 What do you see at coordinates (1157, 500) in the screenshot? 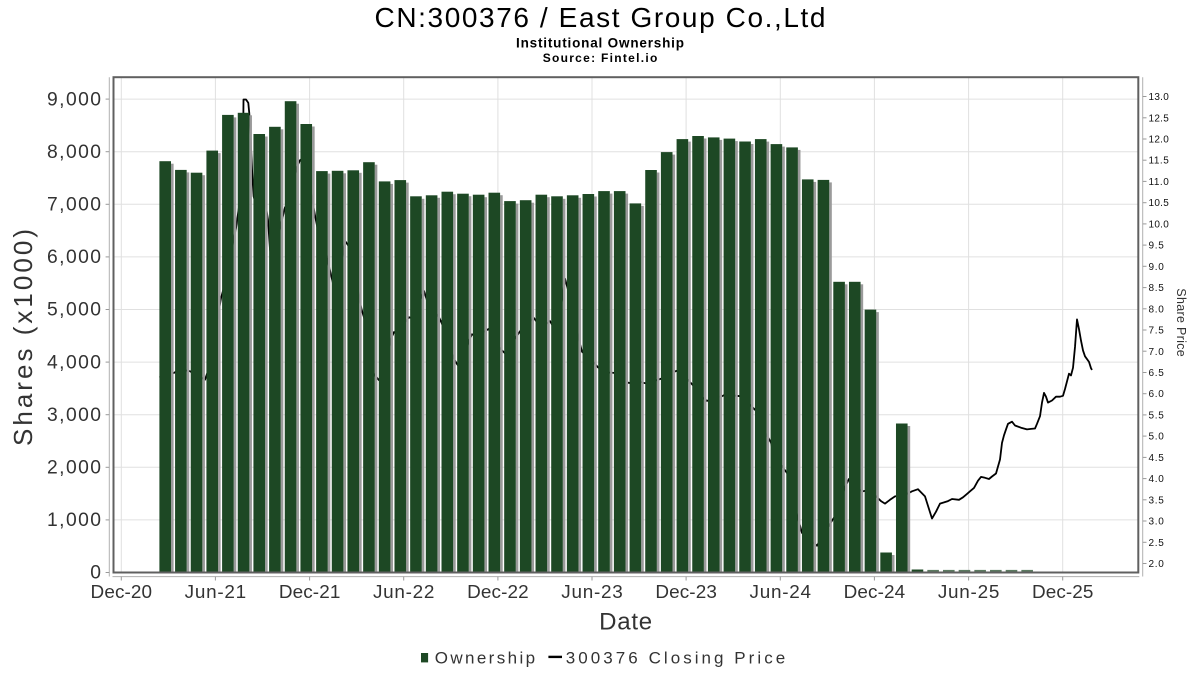
I see `svg-text: 3.5` at bounding box center [1157, 500].